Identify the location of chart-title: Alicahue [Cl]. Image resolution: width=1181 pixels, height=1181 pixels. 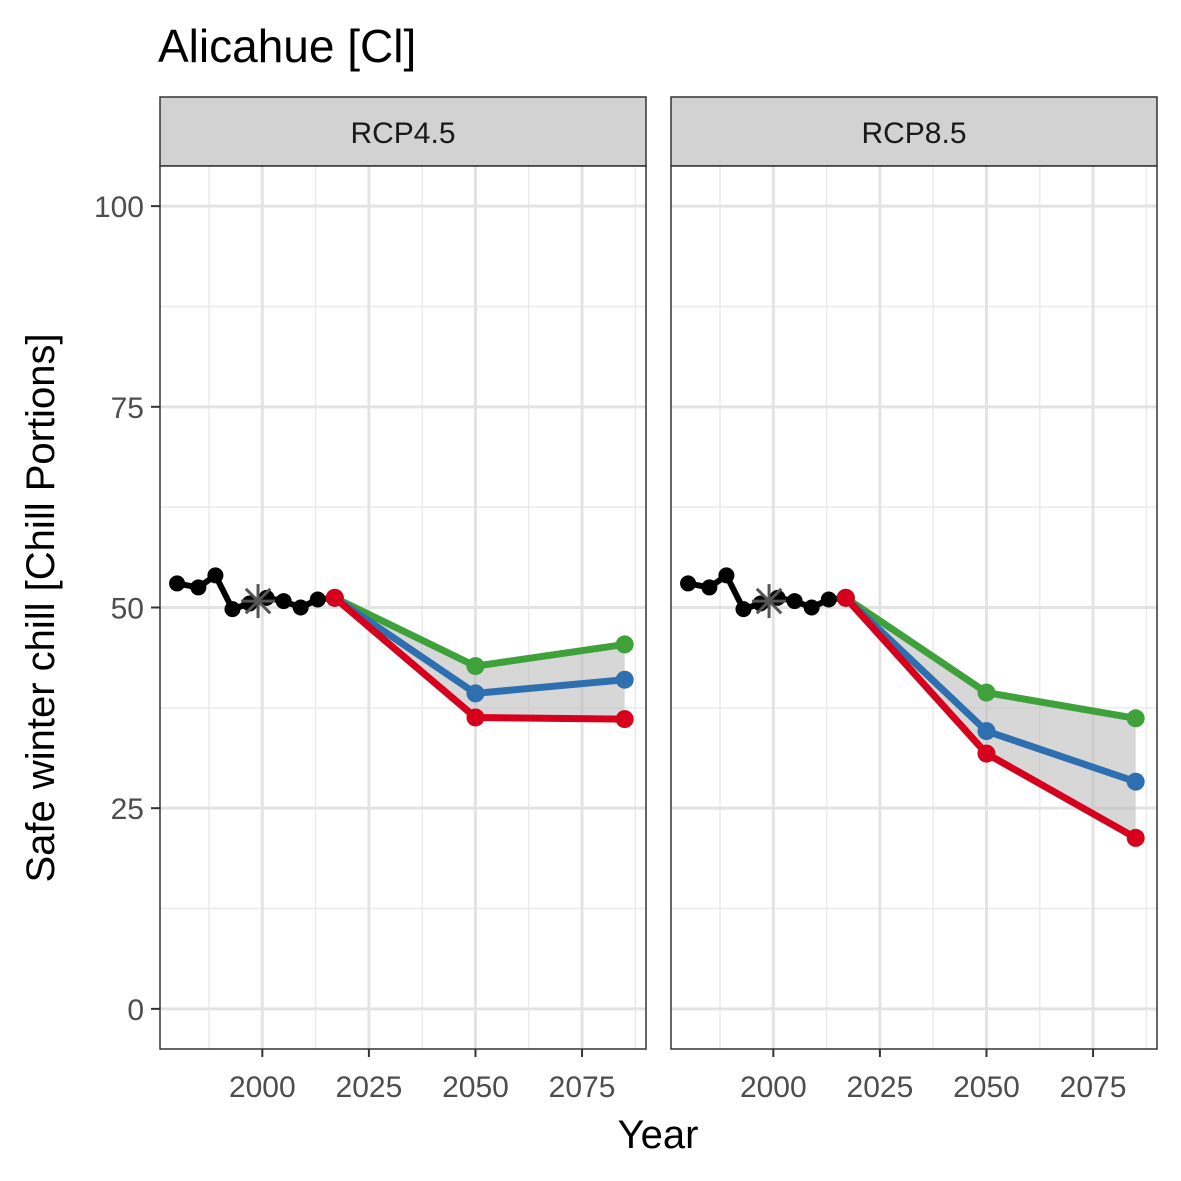
(287, 46).